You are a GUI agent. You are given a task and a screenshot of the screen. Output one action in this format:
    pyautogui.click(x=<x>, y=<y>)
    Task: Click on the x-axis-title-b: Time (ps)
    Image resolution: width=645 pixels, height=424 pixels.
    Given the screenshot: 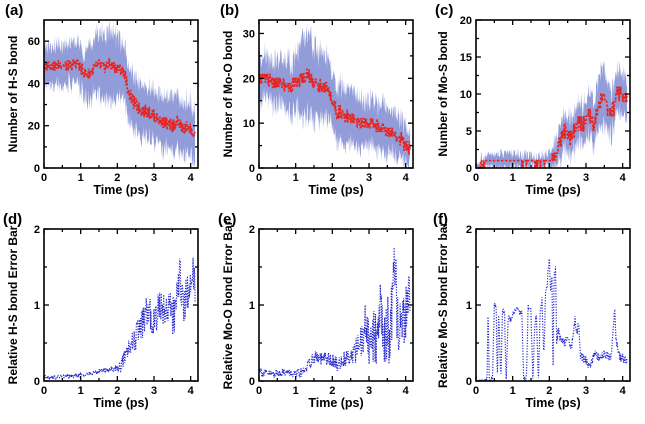 What is the action you would take?
    pyautogui.click(x=336, y=190)
    